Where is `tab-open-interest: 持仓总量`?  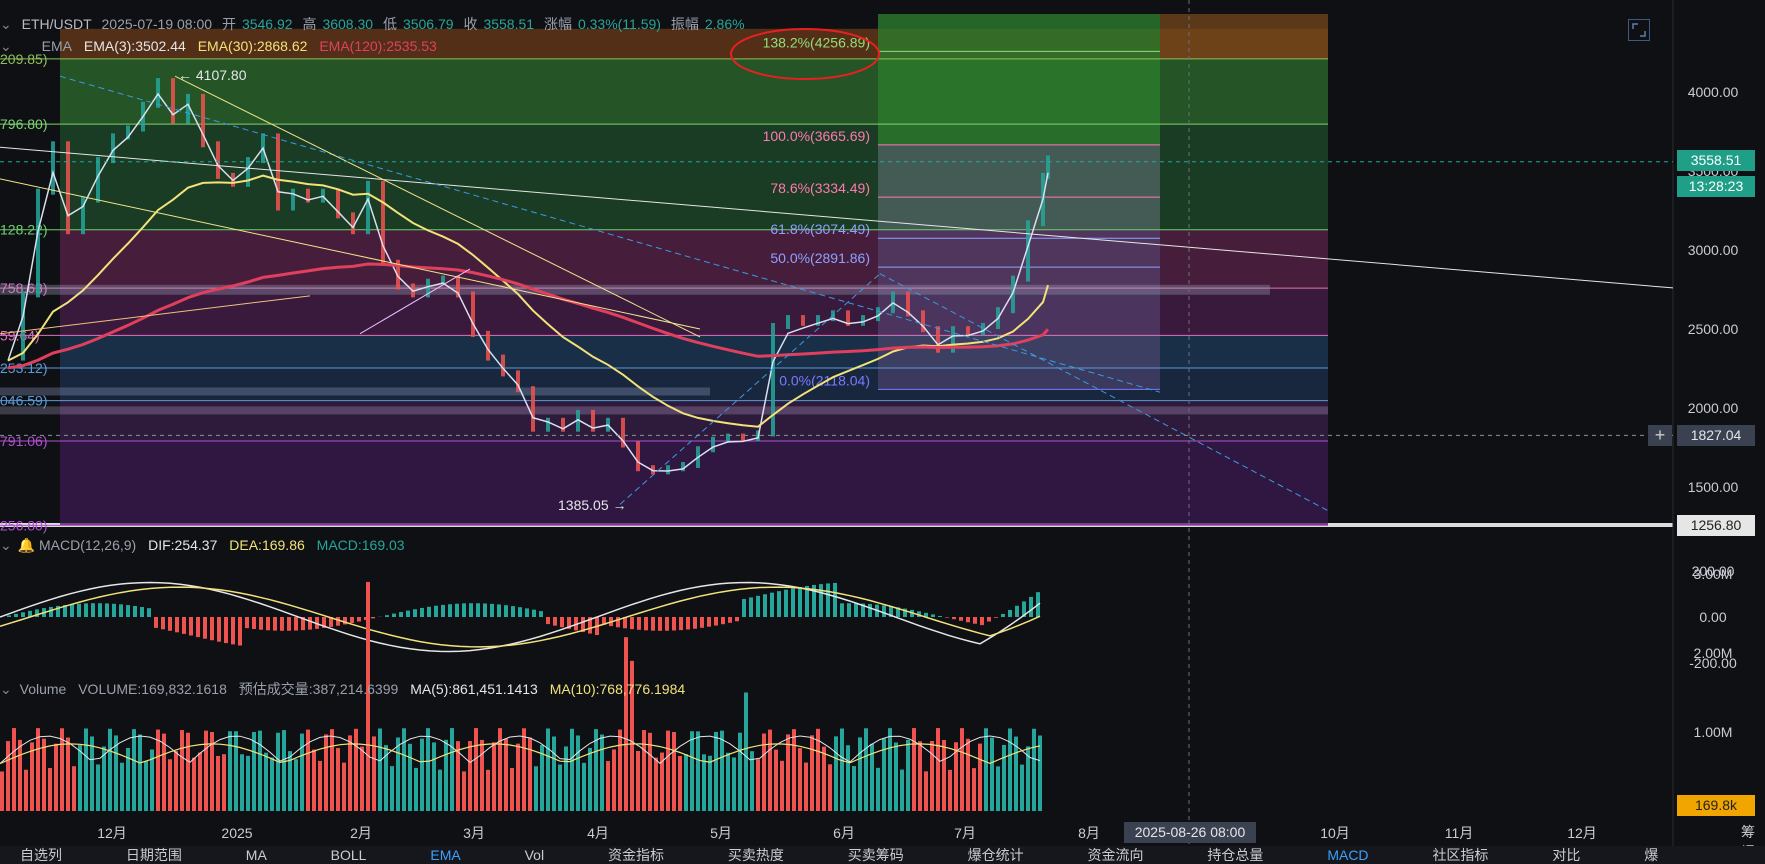 tab-open-interest: 持仓总量 is located at coordinates (1235, 855).